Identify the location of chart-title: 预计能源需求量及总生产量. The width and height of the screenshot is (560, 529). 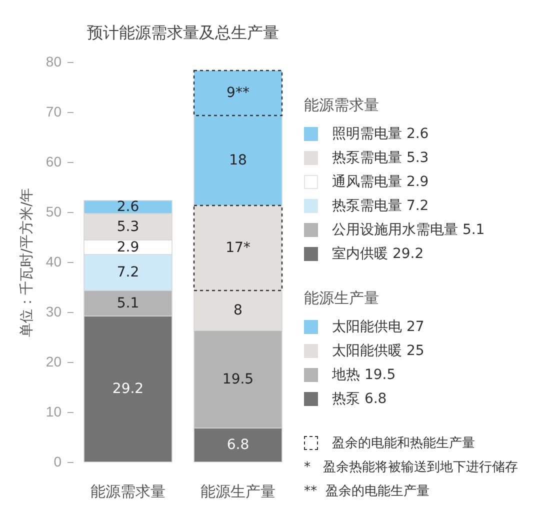
(183, 32).